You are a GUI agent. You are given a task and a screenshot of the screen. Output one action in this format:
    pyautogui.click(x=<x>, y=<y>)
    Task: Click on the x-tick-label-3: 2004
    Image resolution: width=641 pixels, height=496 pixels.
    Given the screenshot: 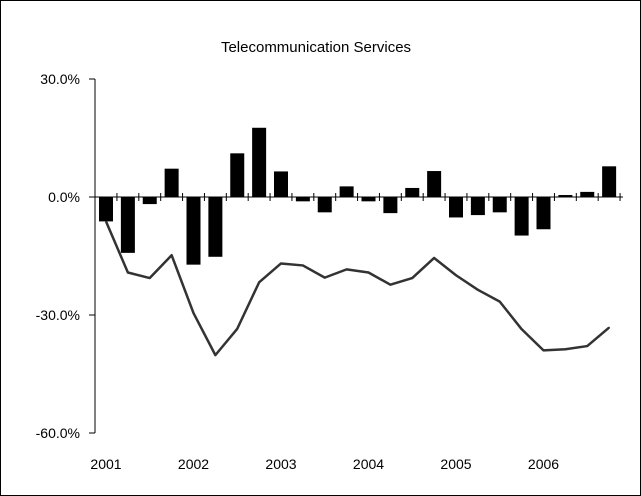 What is the action you would take?
    pyautogui.click(x=368, y=464)
    